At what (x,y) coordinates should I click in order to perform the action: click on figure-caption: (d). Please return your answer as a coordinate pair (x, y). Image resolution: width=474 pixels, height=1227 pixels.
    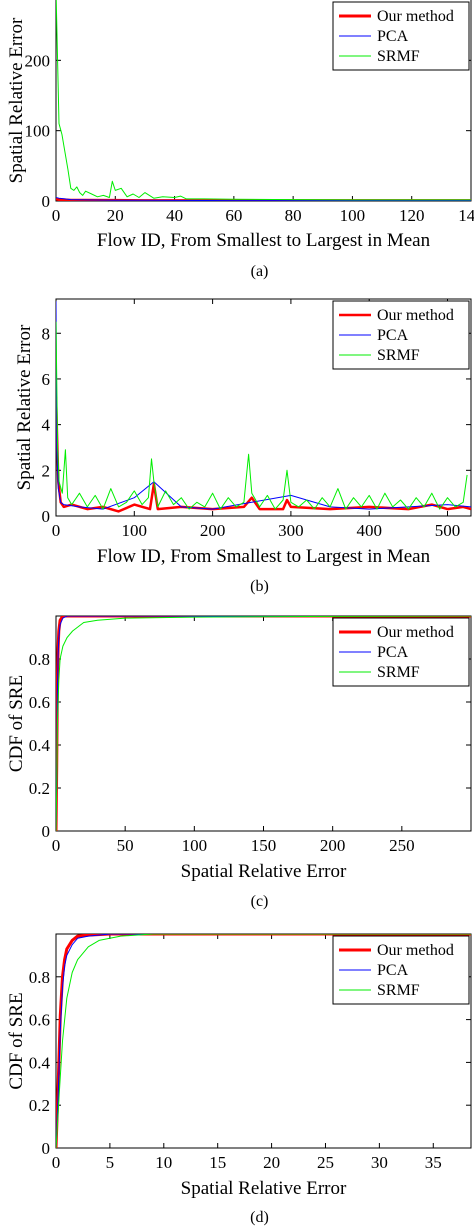
    Looking at the image, I should click on (259, 1217).